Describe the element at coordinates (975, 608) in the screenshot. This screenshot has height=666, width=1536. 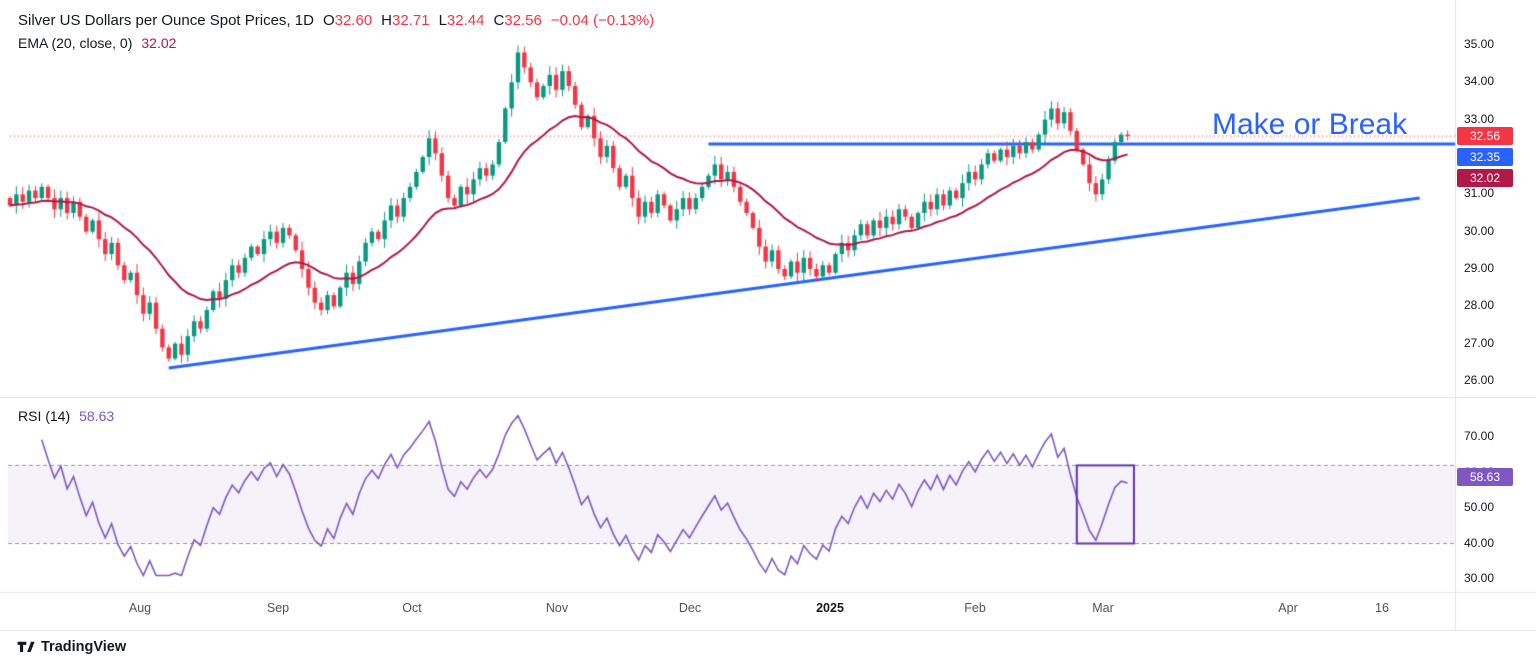
I see `time-axis-label: Feb` at that location.